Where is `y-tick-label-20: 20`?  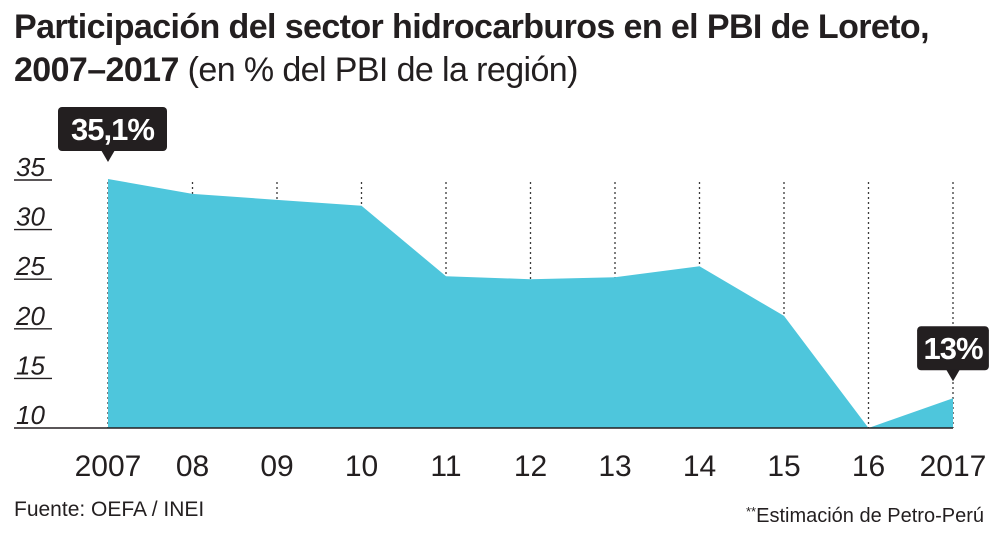
y-tick-label-20: 20 is located at coordinates (30, 316).